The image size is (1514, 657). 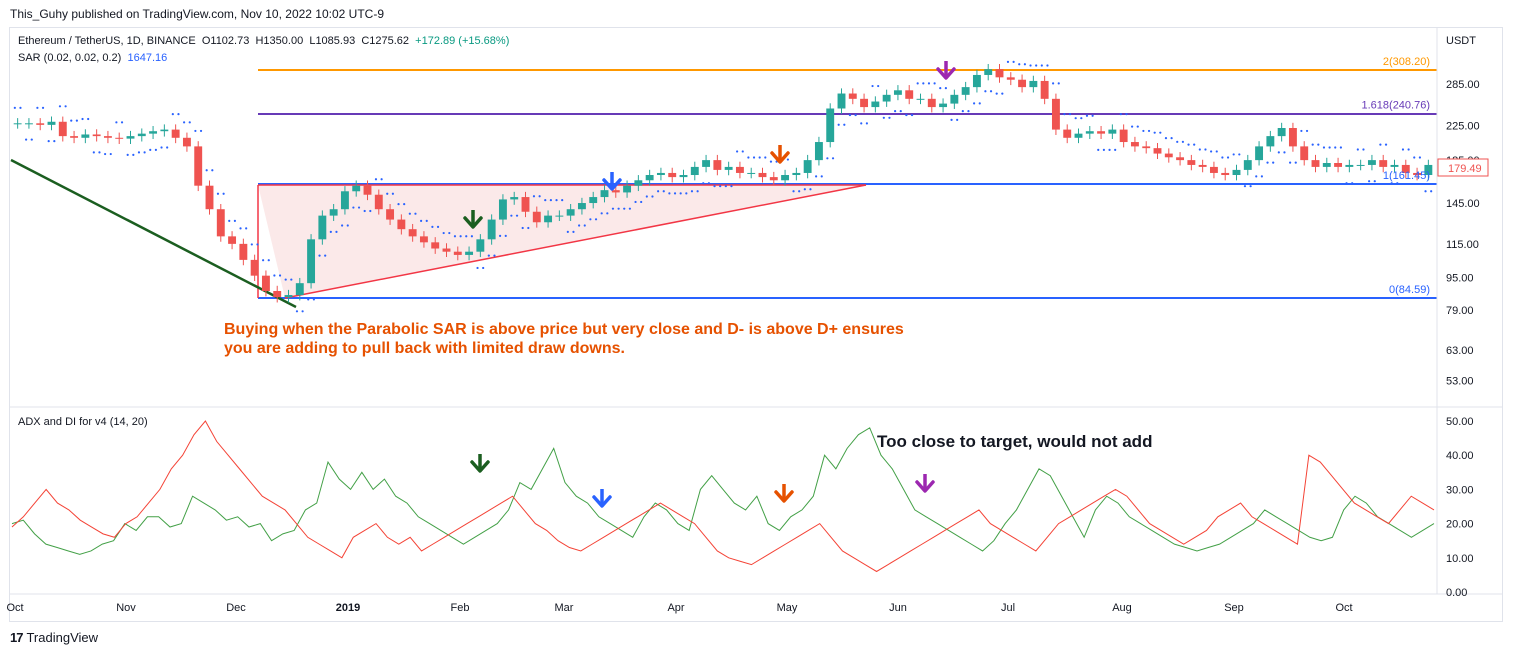 What do you see at coordinates (1462, 245) in the screenshot?
I see `price-tick-label: 115.00` at bounding box center [1462, 245].